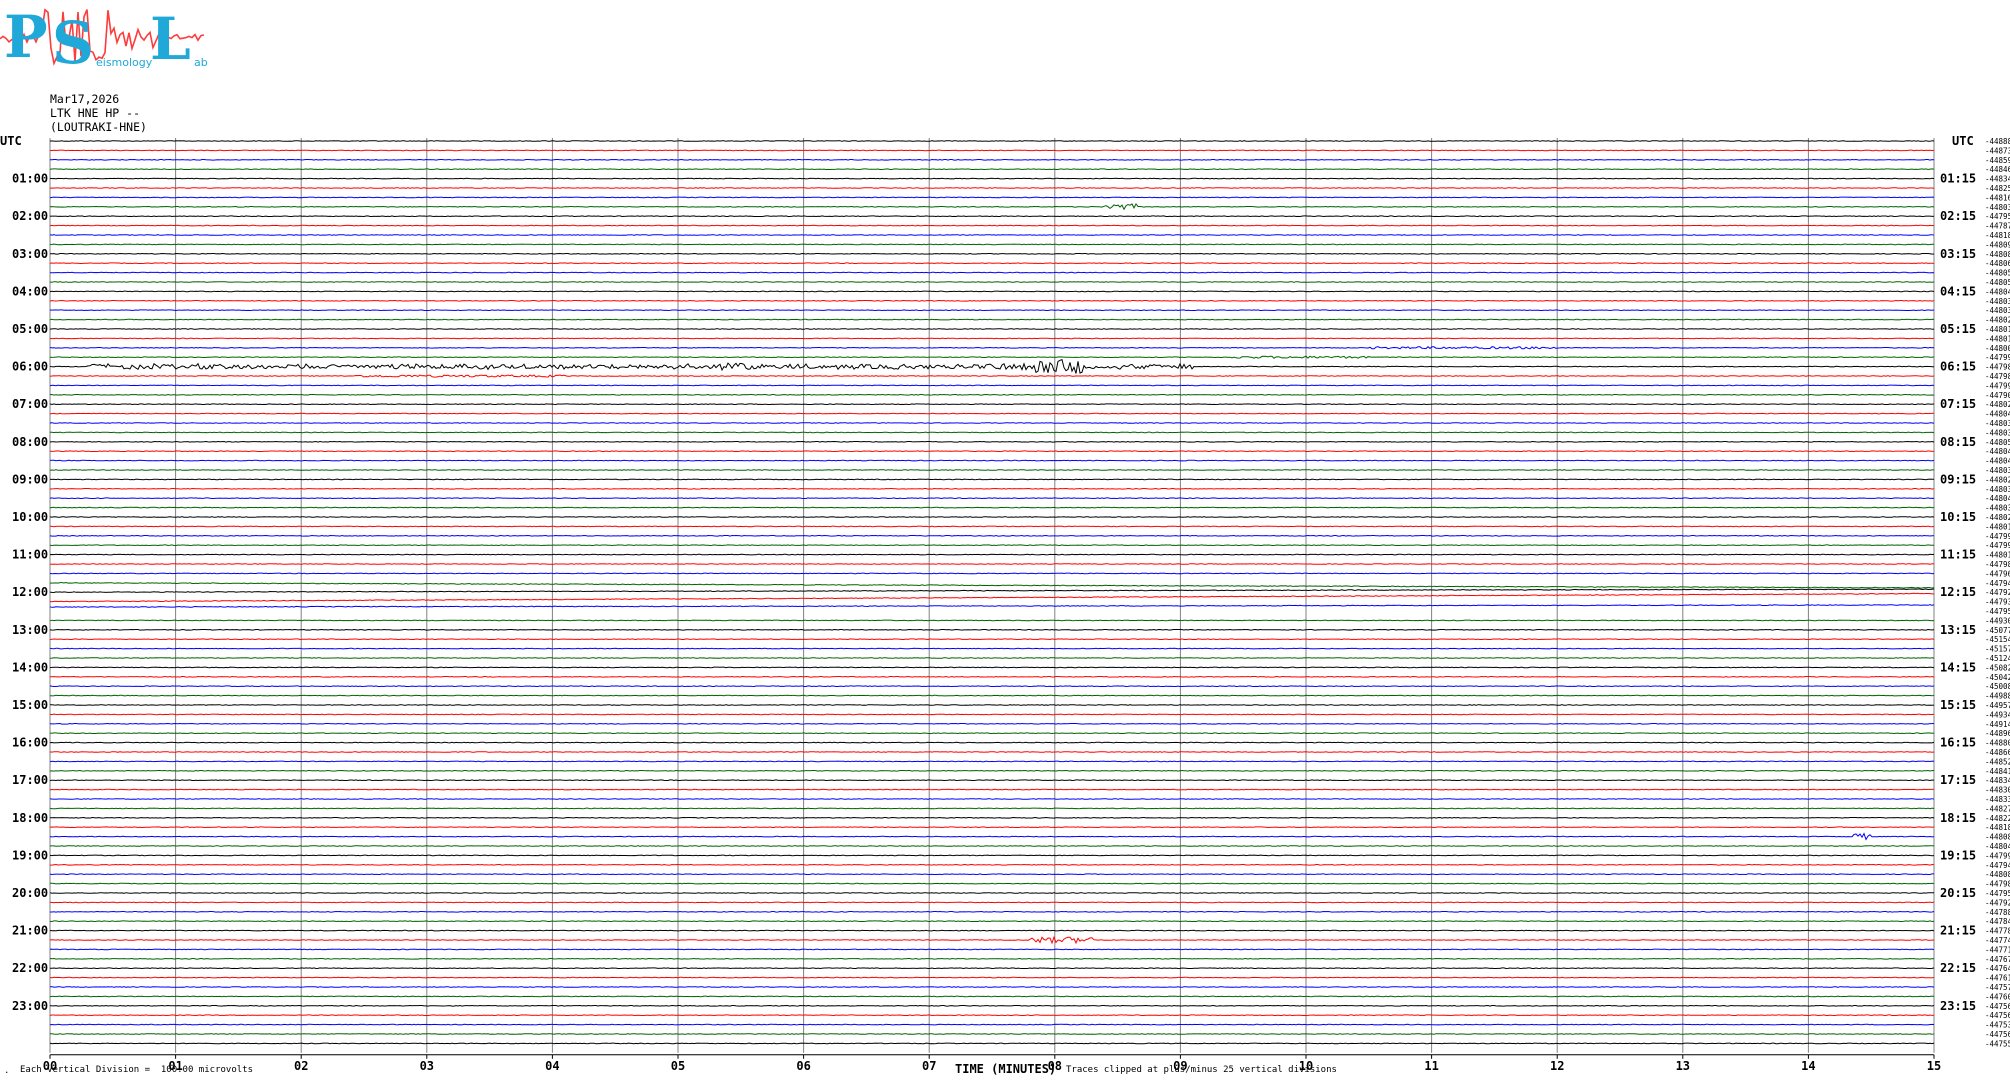  What do you see at coordinates (1997, 996) in the screenshot?
I see `trace-offset-label: -44760` at bounding box center [1997, 996].